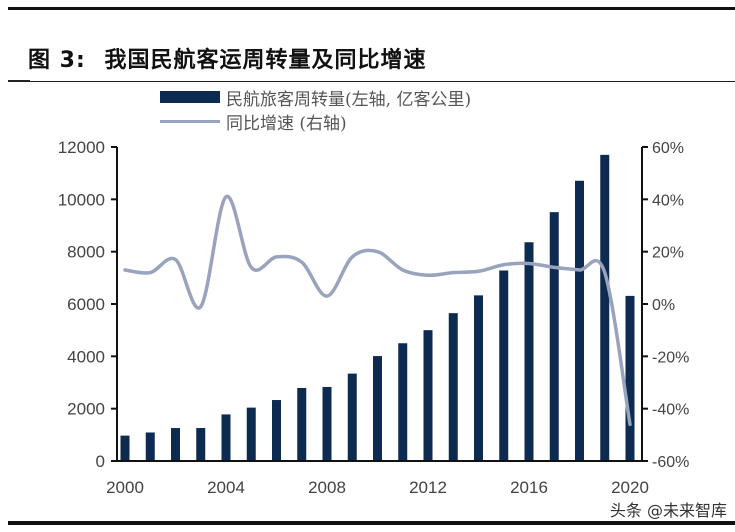 This screenshot has width=735, height=532. I want to click on bar-swatch-icon, so click(190, 97).